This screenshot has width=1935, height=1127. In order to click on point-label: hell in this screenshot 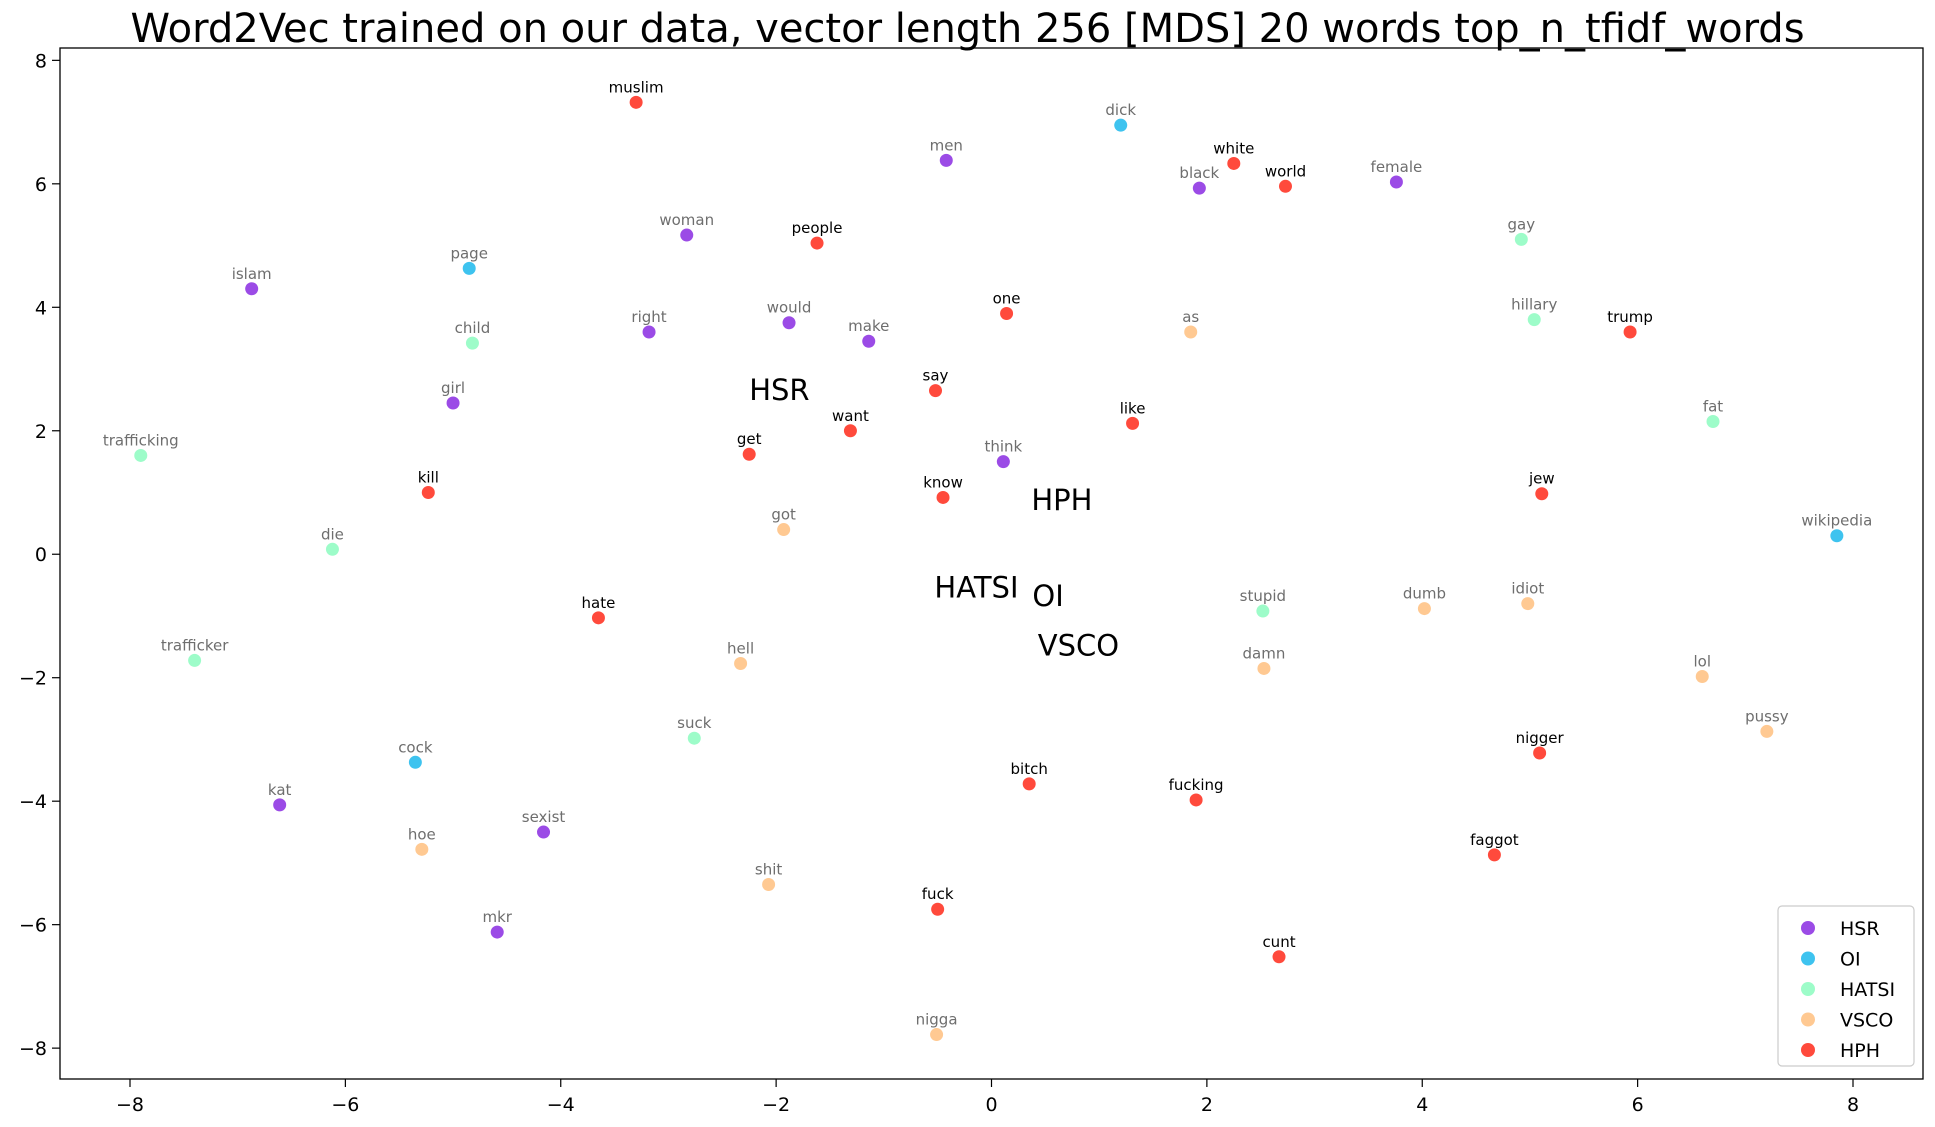, I will do `click(740, 649)`.